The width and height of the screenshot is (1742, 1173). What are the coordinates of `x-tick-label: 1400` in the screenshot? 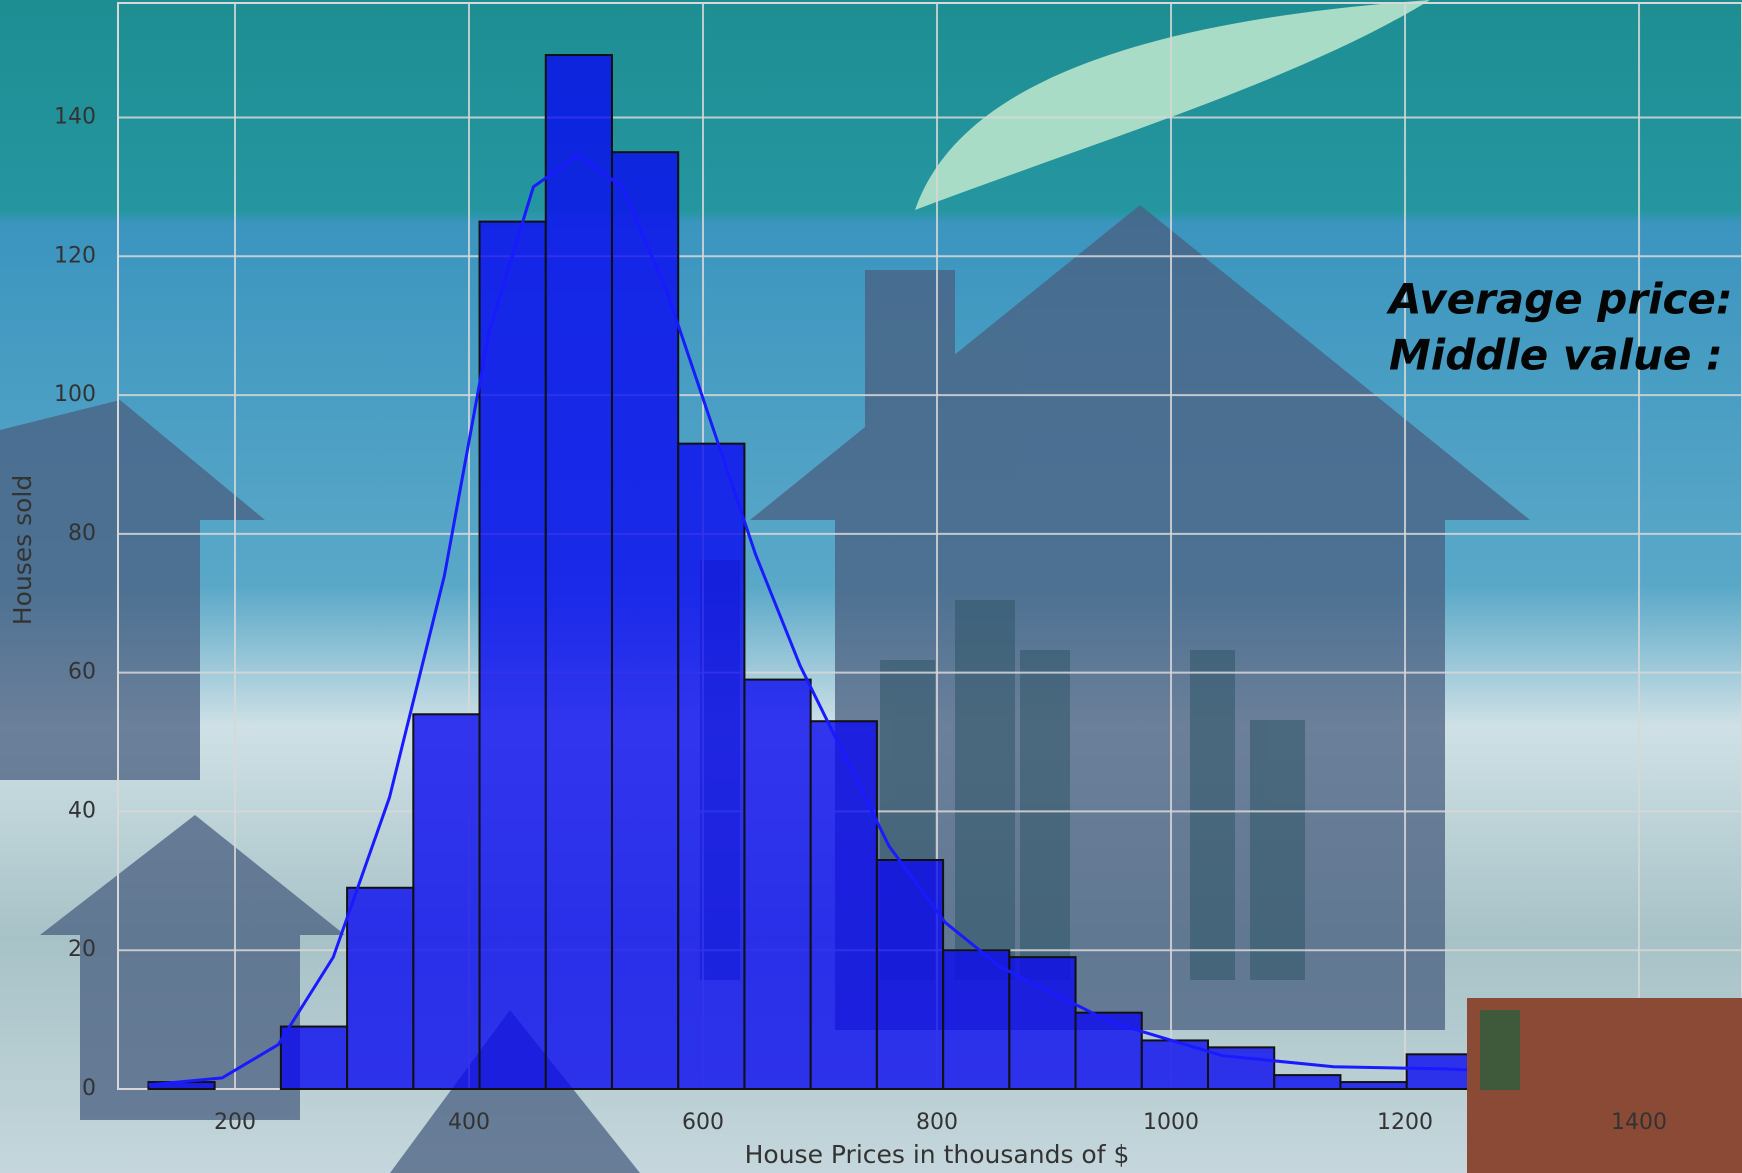 It's located at (1639, 1122).